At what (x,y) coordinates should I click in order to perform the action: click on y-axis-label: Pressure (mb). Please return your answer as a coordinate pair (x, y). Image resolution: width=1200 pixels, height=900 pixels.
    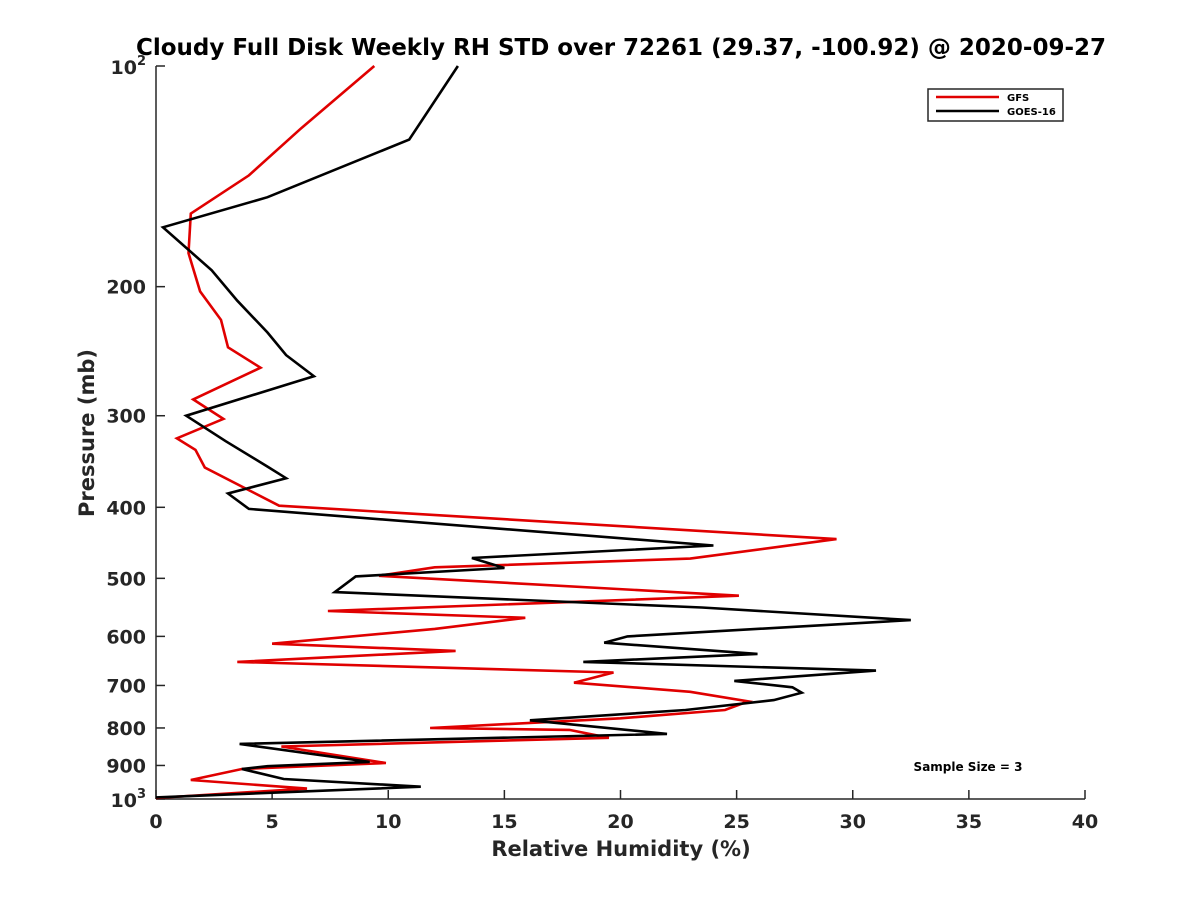
    Looking at the image, I should click on (87, 433).